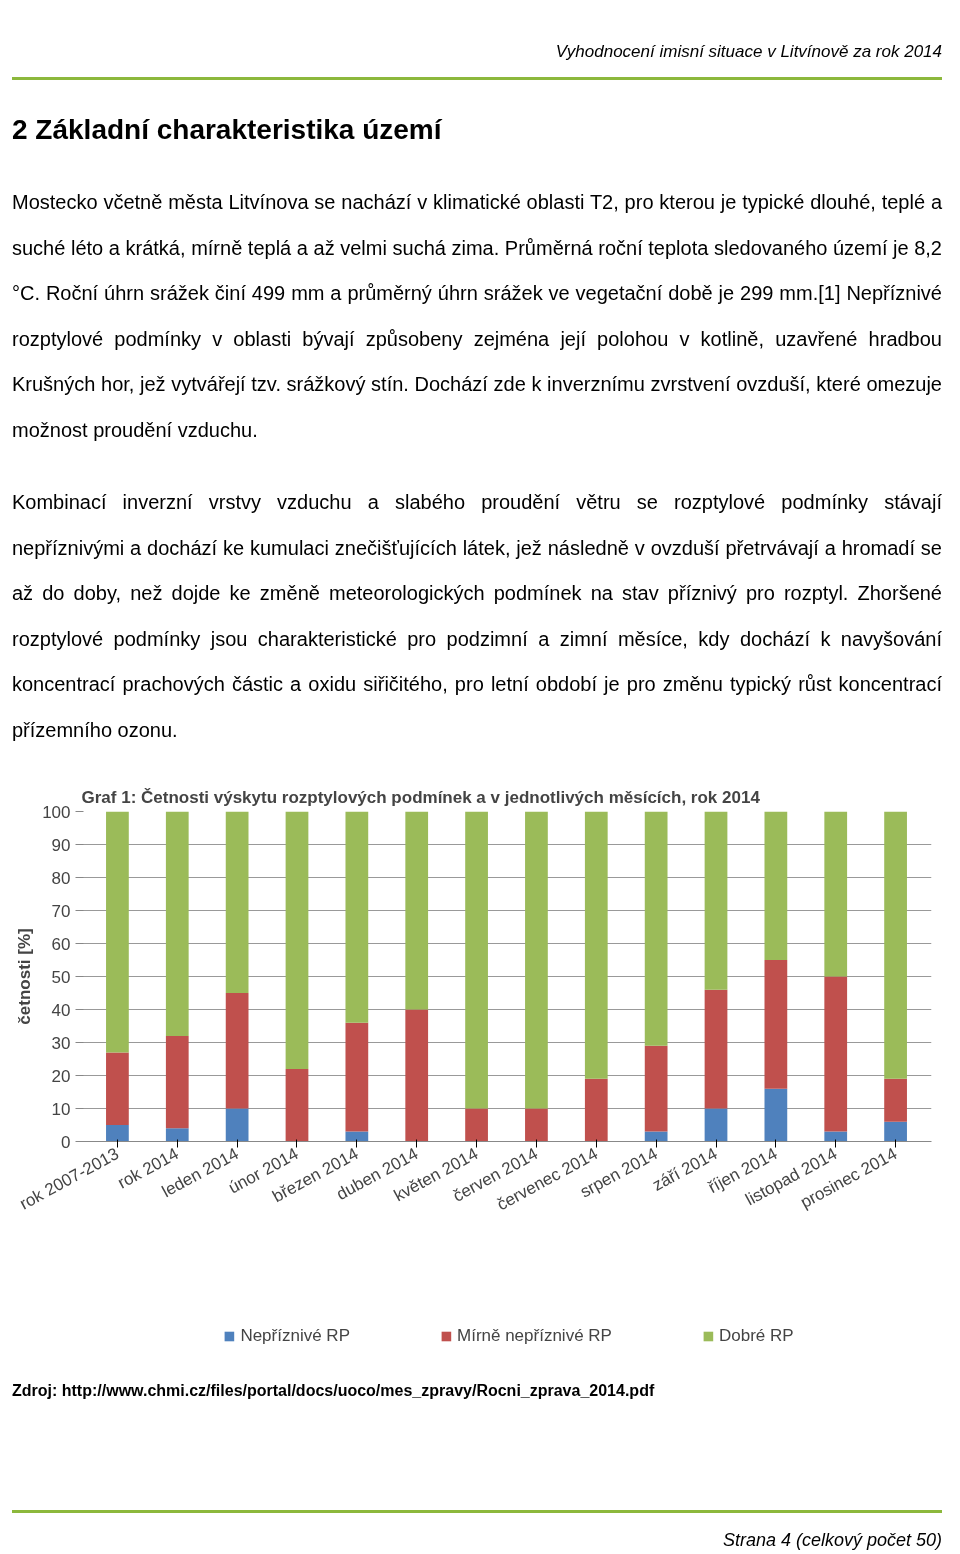 The image size is (960, 1554). Describe the element at coordinates (534, 1336) in the screenshot. I see `legend-label: Mírně nepříznivé RP` at that location.